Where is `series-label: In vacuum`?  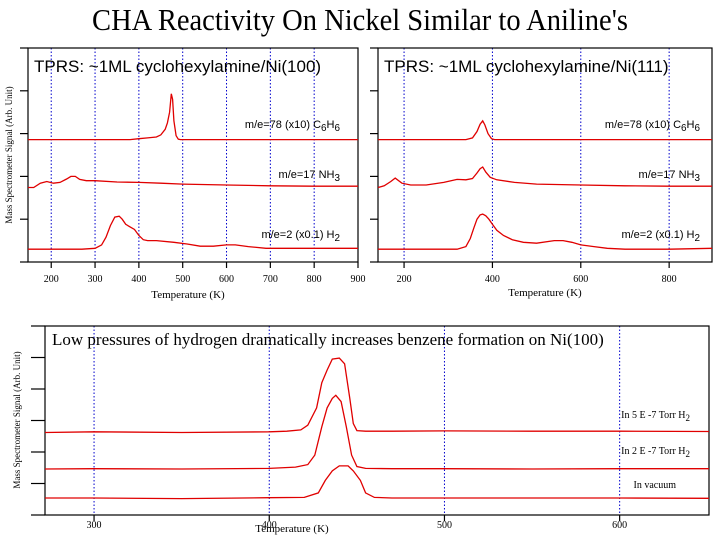 series-label: In vacuum is located at coordinates (655, 485).